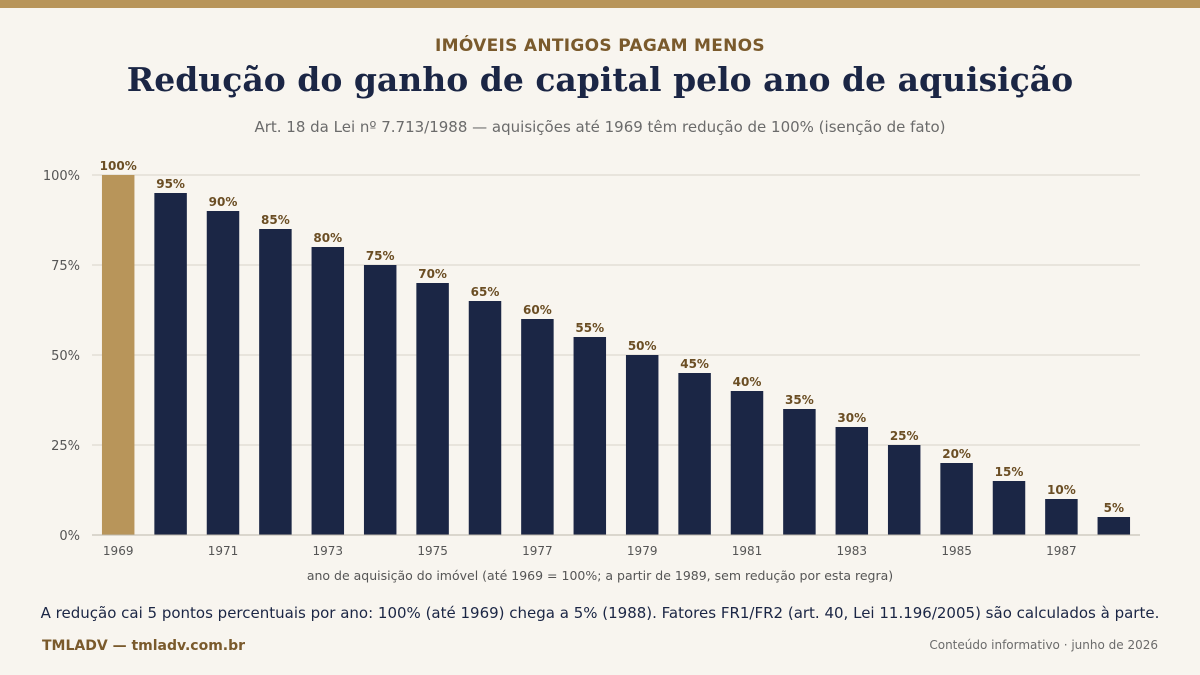  I want to click on top-accent-bar, so click(600, 4).